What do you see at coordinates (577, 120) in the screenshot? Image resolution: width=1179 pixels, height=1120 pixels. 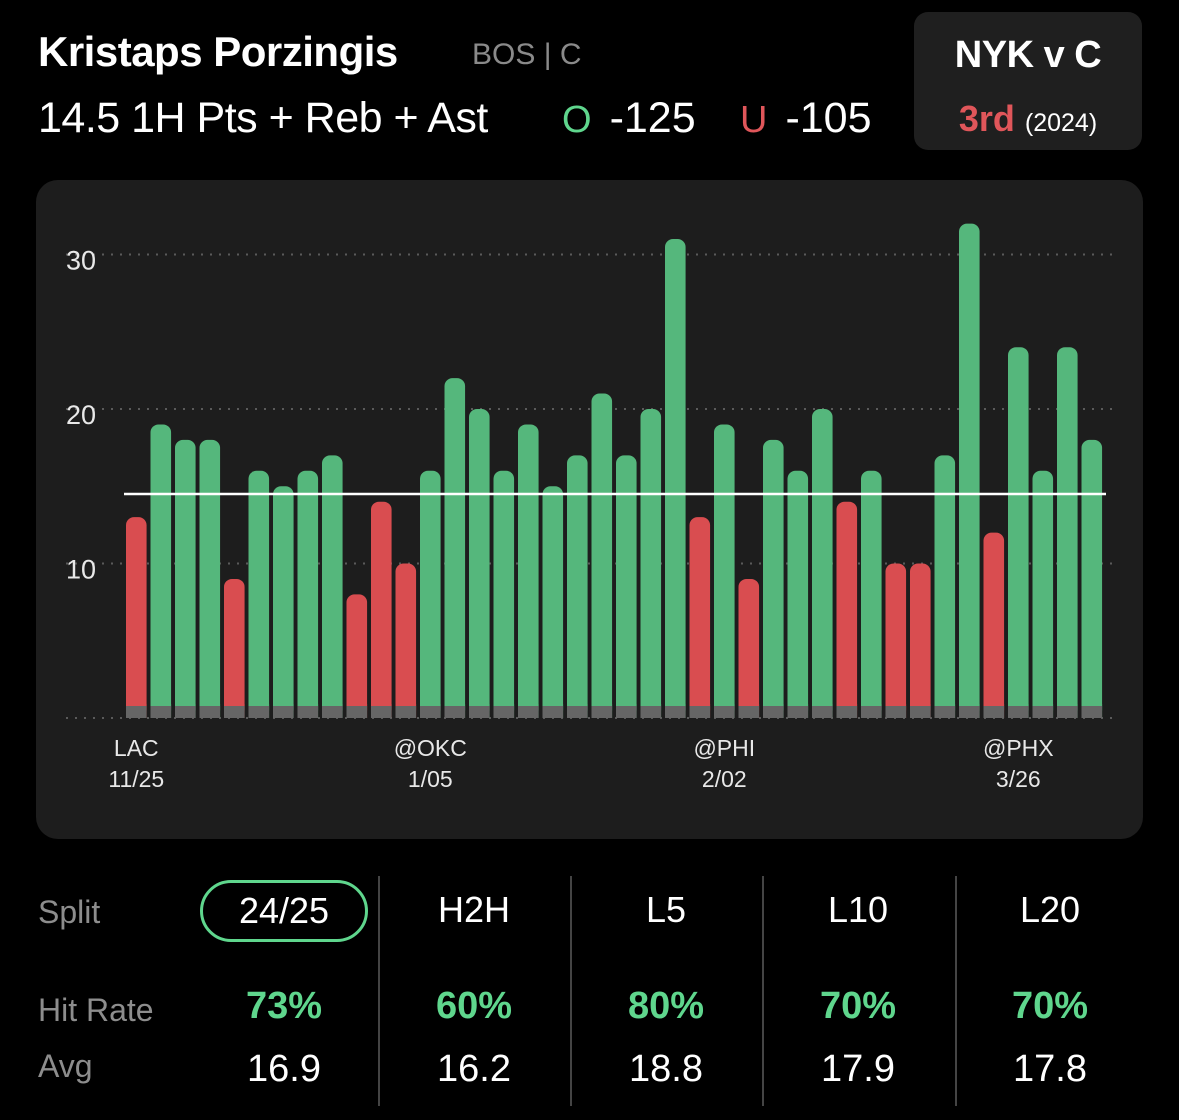 I see `over-mark: O` at bounding box center [577, 120].